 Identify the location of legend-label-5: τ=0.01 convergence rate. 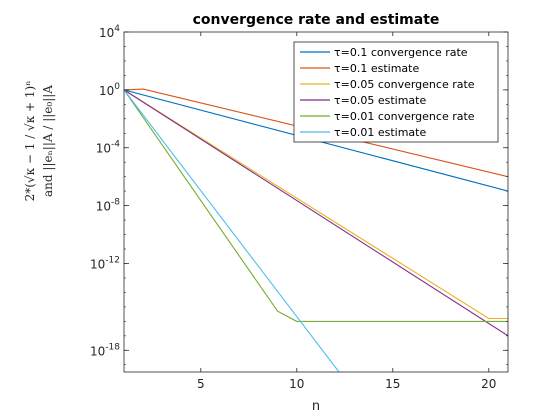
(404, 116).